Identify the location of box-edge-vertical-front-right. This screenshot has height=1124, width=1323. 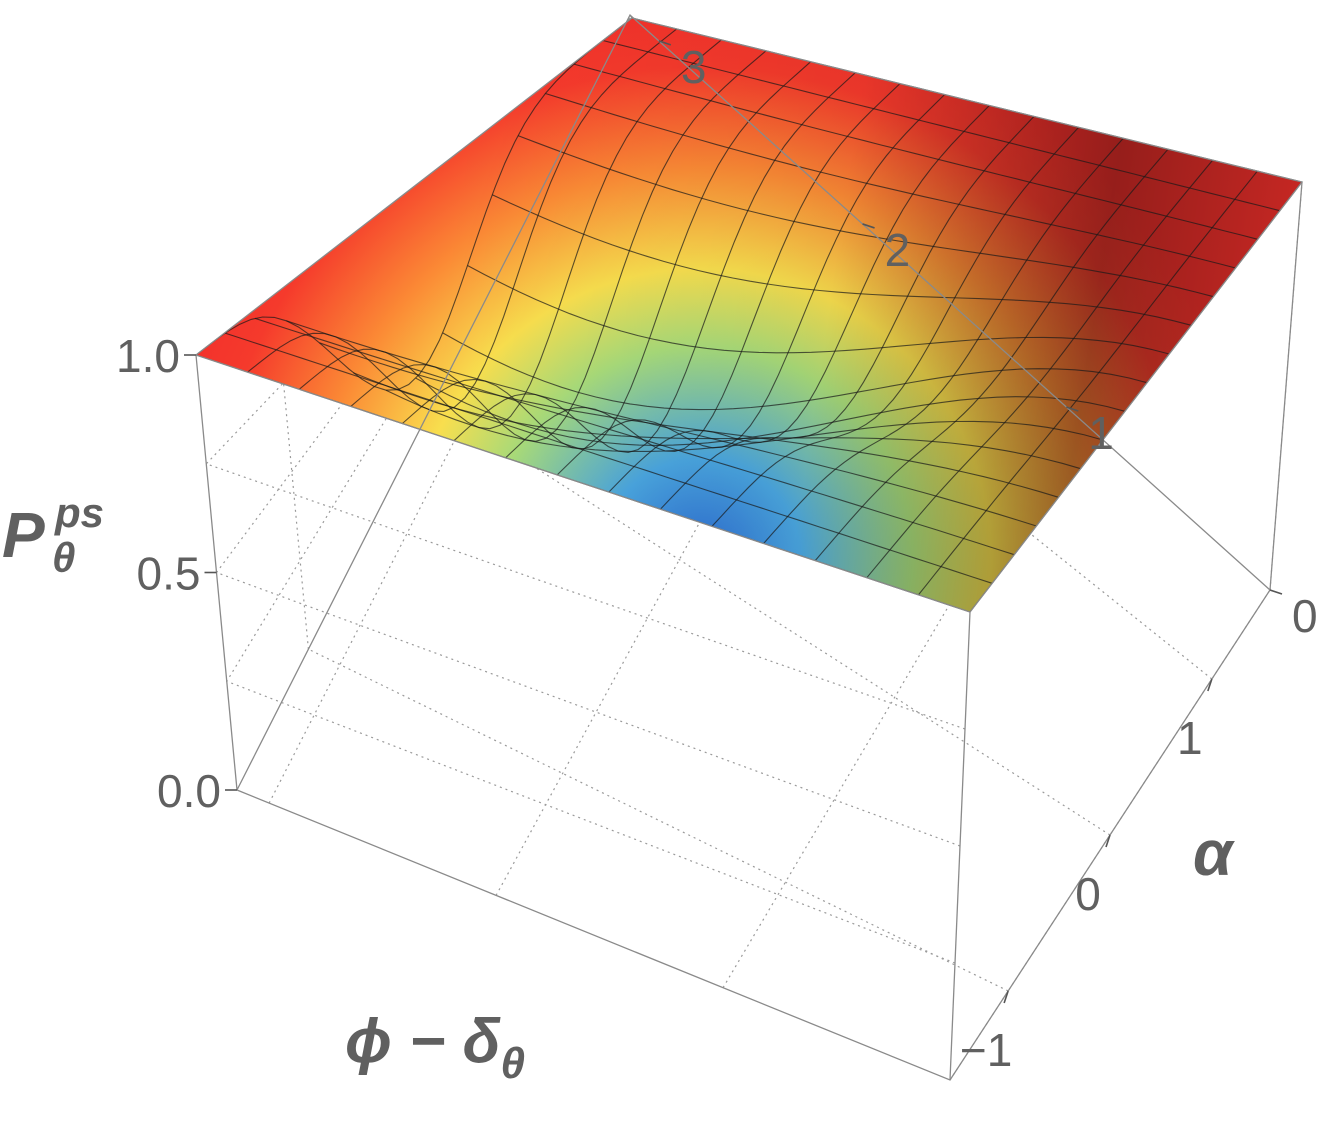
(1286, 386).